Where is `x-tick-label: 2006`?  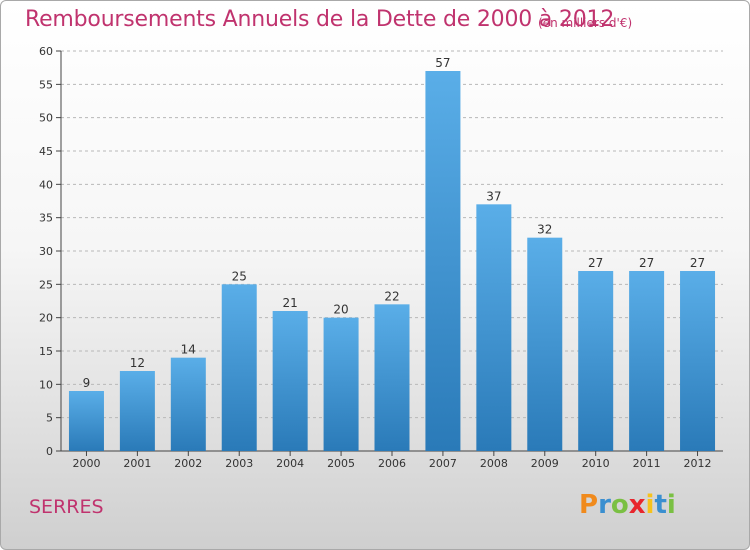 x-tick-label: 2006 is located at coordinates (392, 463).